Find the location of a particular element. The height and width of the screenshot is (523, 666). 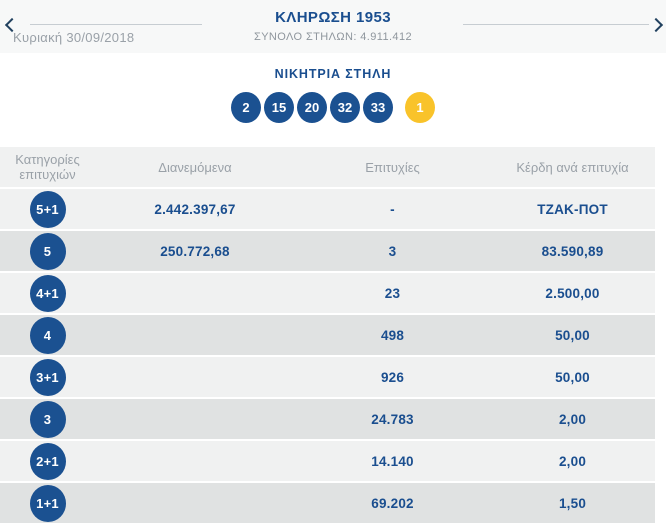

category-badge: 3+1 is located at coordinates (47, 377).